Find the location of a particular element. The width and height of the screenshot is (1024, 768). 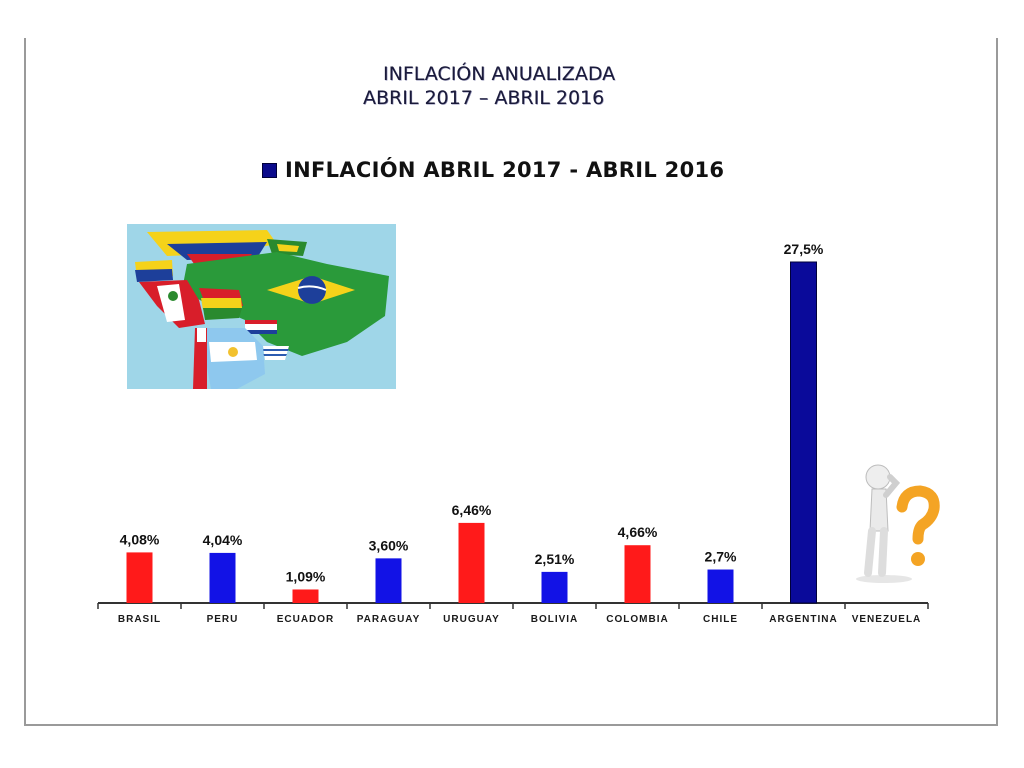

bar-brasil is located at coordinates (139, 577).